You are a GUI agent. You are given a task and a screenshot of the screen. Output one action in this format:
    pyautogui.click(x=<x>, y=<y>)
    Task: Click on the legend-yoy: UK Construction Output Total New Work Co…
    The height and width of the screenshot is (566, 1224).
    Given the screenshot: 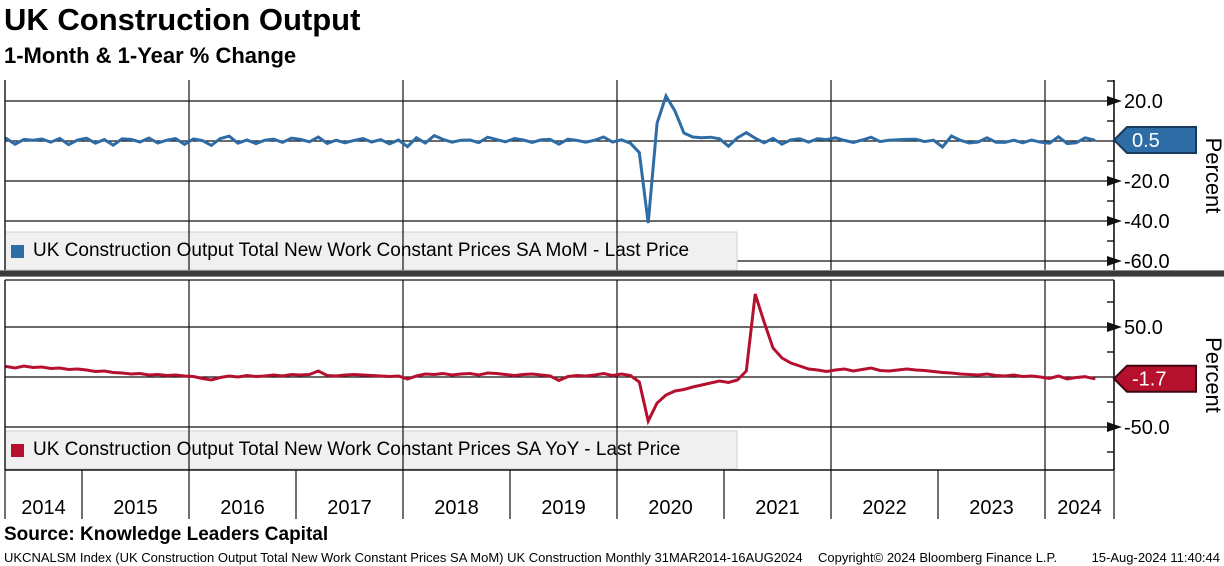 What is the action you would take?
    pyautogui.click(x=345, y=450)
    